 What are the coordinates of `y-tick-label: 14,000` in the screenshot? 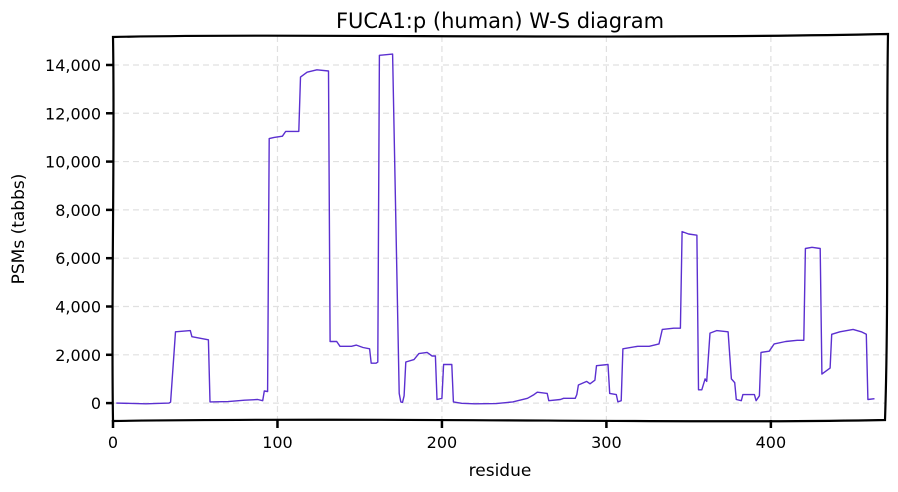 It's located at (73, 65).